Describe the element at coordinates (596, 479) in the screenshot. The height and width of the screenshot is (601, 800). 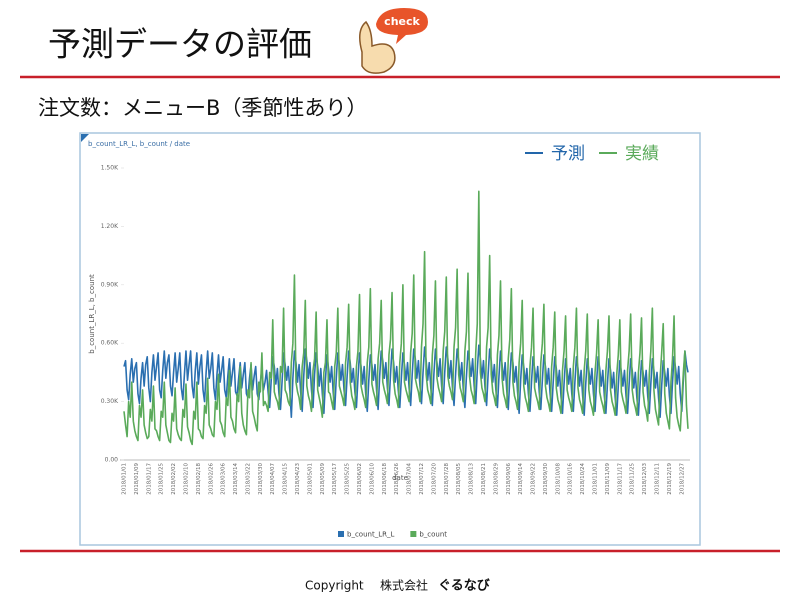
I see `x-tick-label: 2018/11/01` at that location.